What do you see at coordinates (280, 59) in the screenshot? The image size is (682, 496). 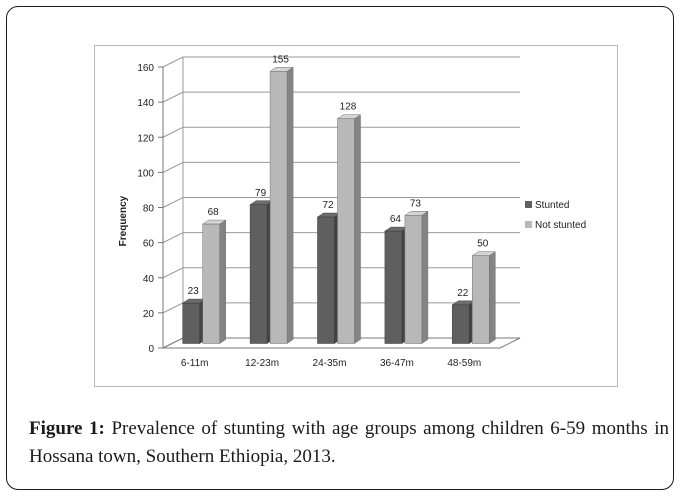 I see `data-label-1-1: 155` at bounding box center [280, 59].